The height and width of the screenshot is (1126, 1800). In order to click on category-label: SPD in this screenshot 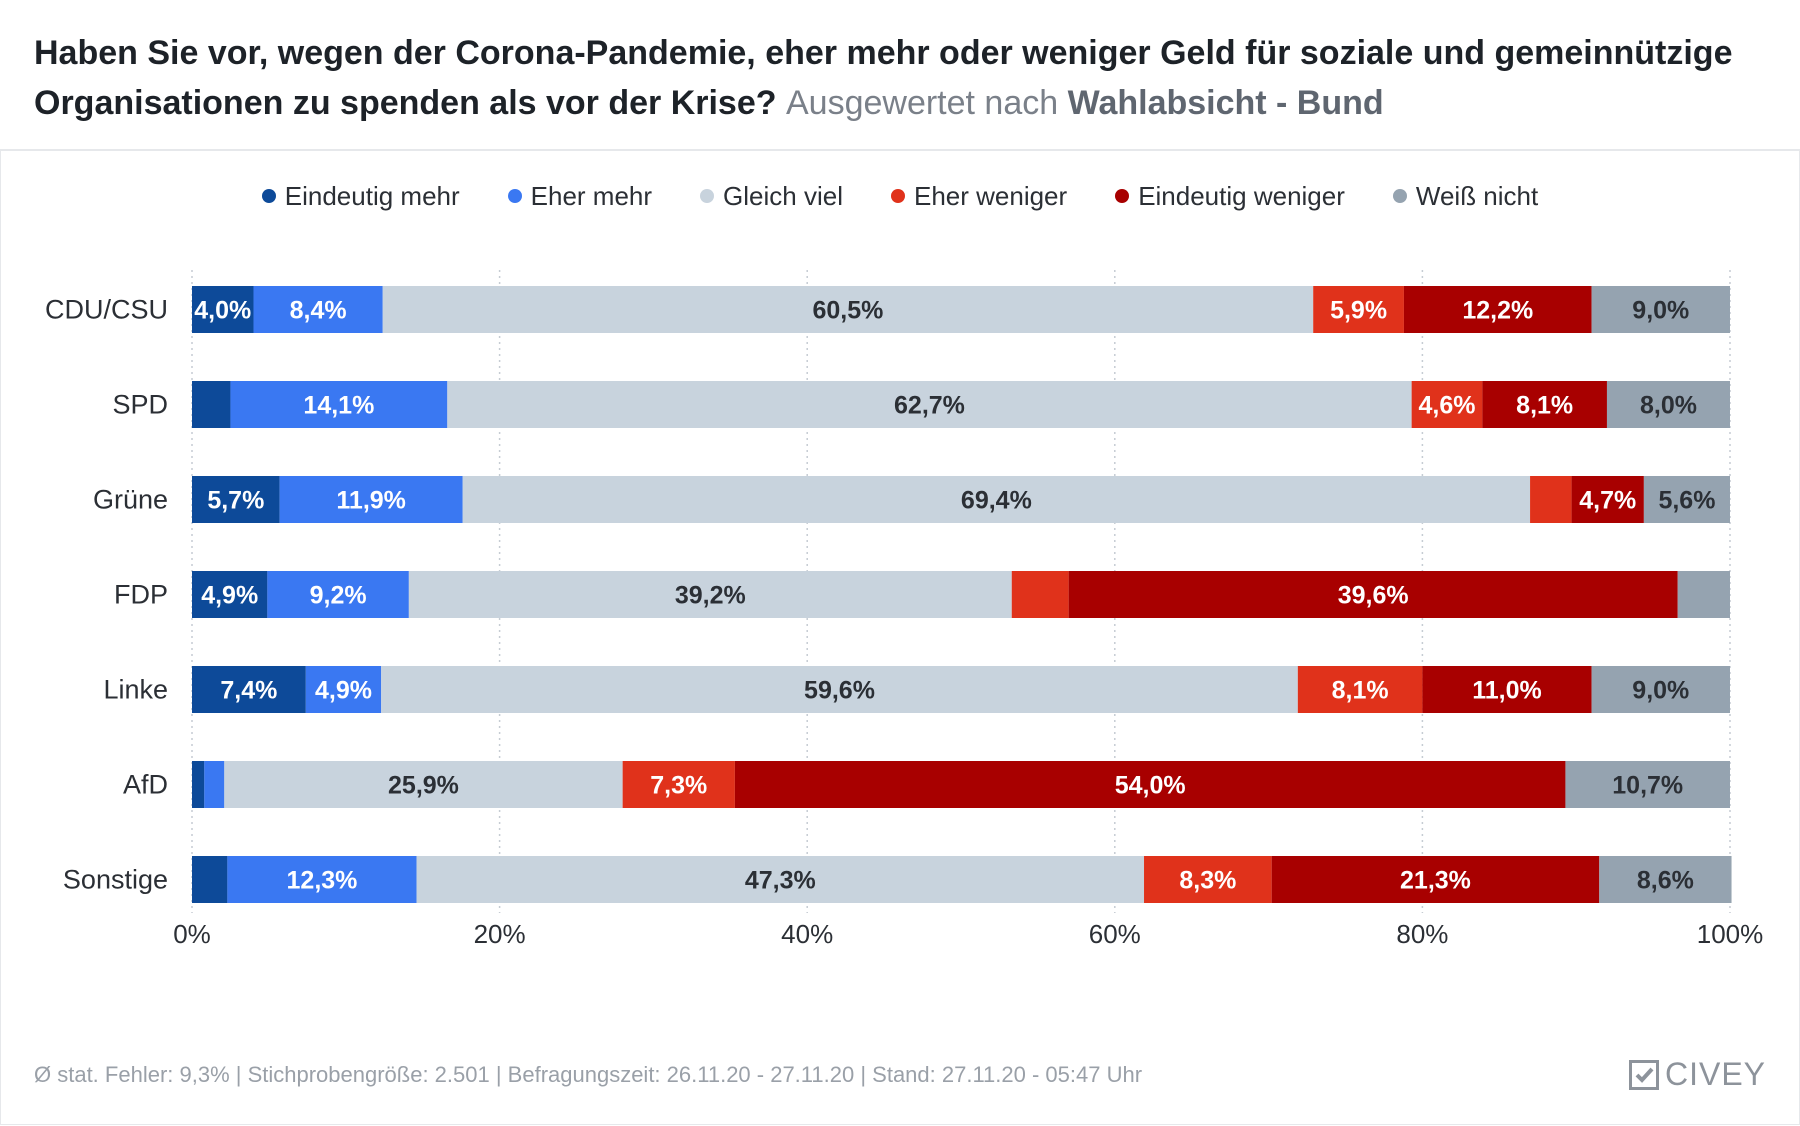, I will do `click(140, 405)`.